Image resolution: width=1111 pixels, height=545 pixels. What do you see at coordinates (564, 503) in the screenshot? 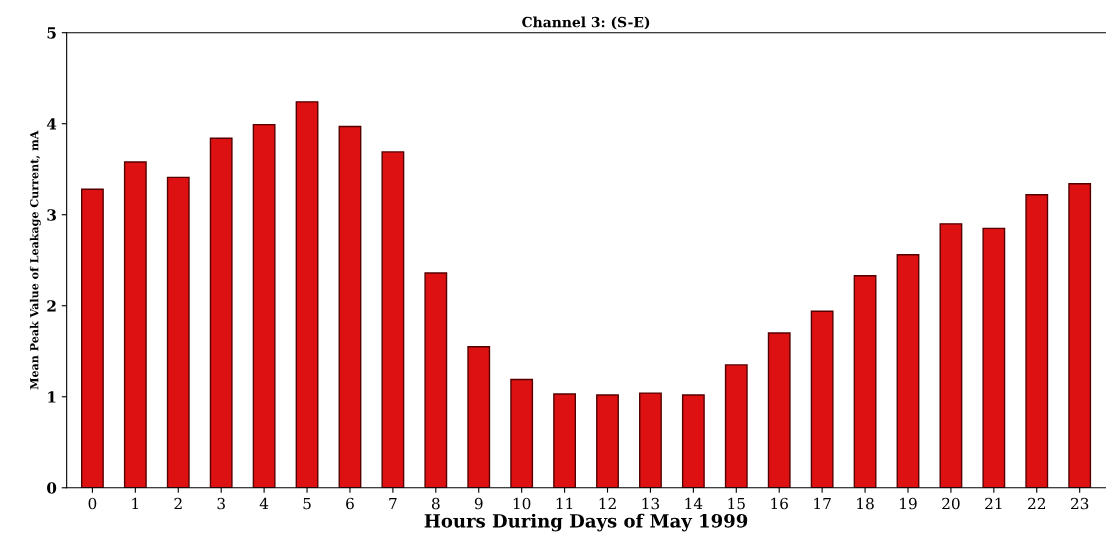
I see `x-tick-label: 11` at bounding box center [564, 503].